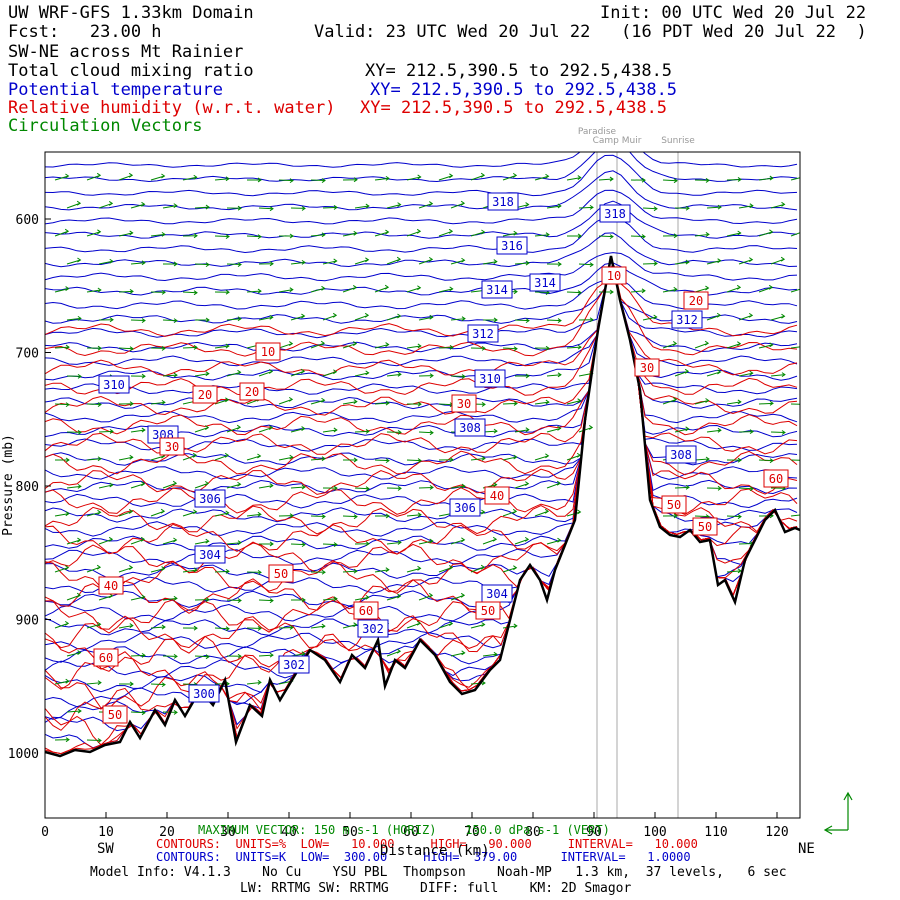  I want to click on y-tick-label: 800, so click(27, 487).